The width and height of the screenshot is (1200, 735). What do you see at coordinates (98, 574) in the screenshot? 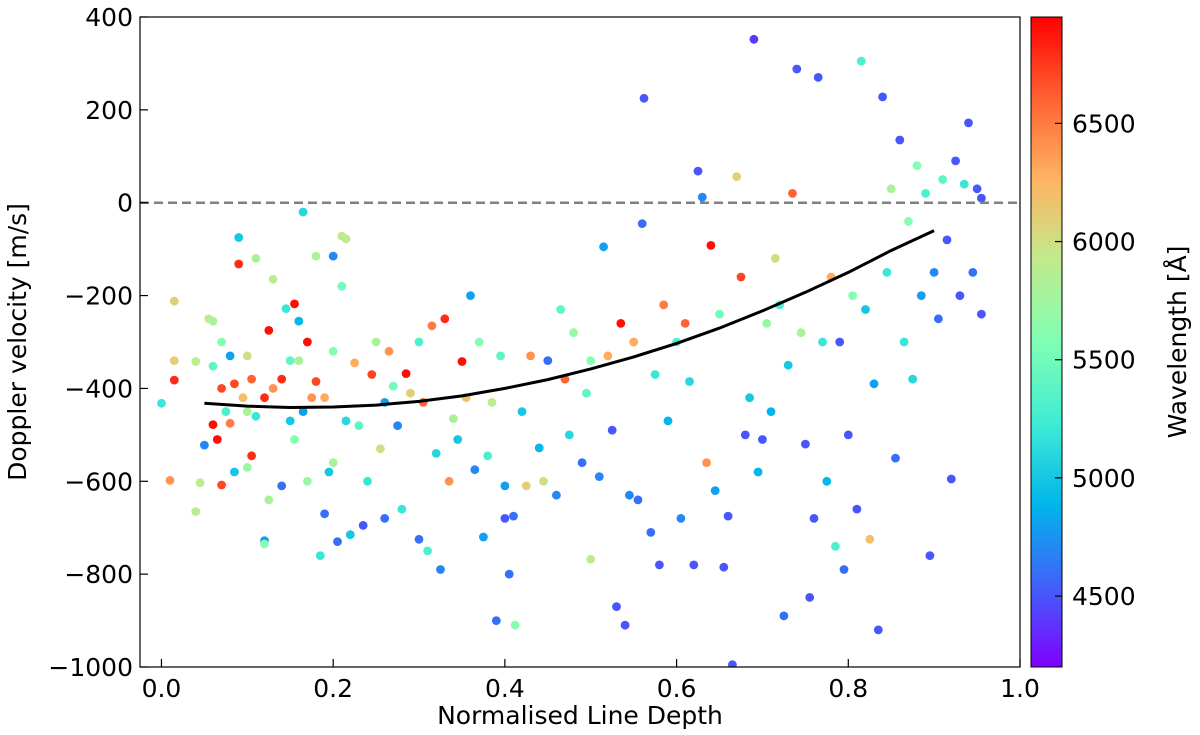
I see `y-tick-label: −800` at bounding box center [98, 574].